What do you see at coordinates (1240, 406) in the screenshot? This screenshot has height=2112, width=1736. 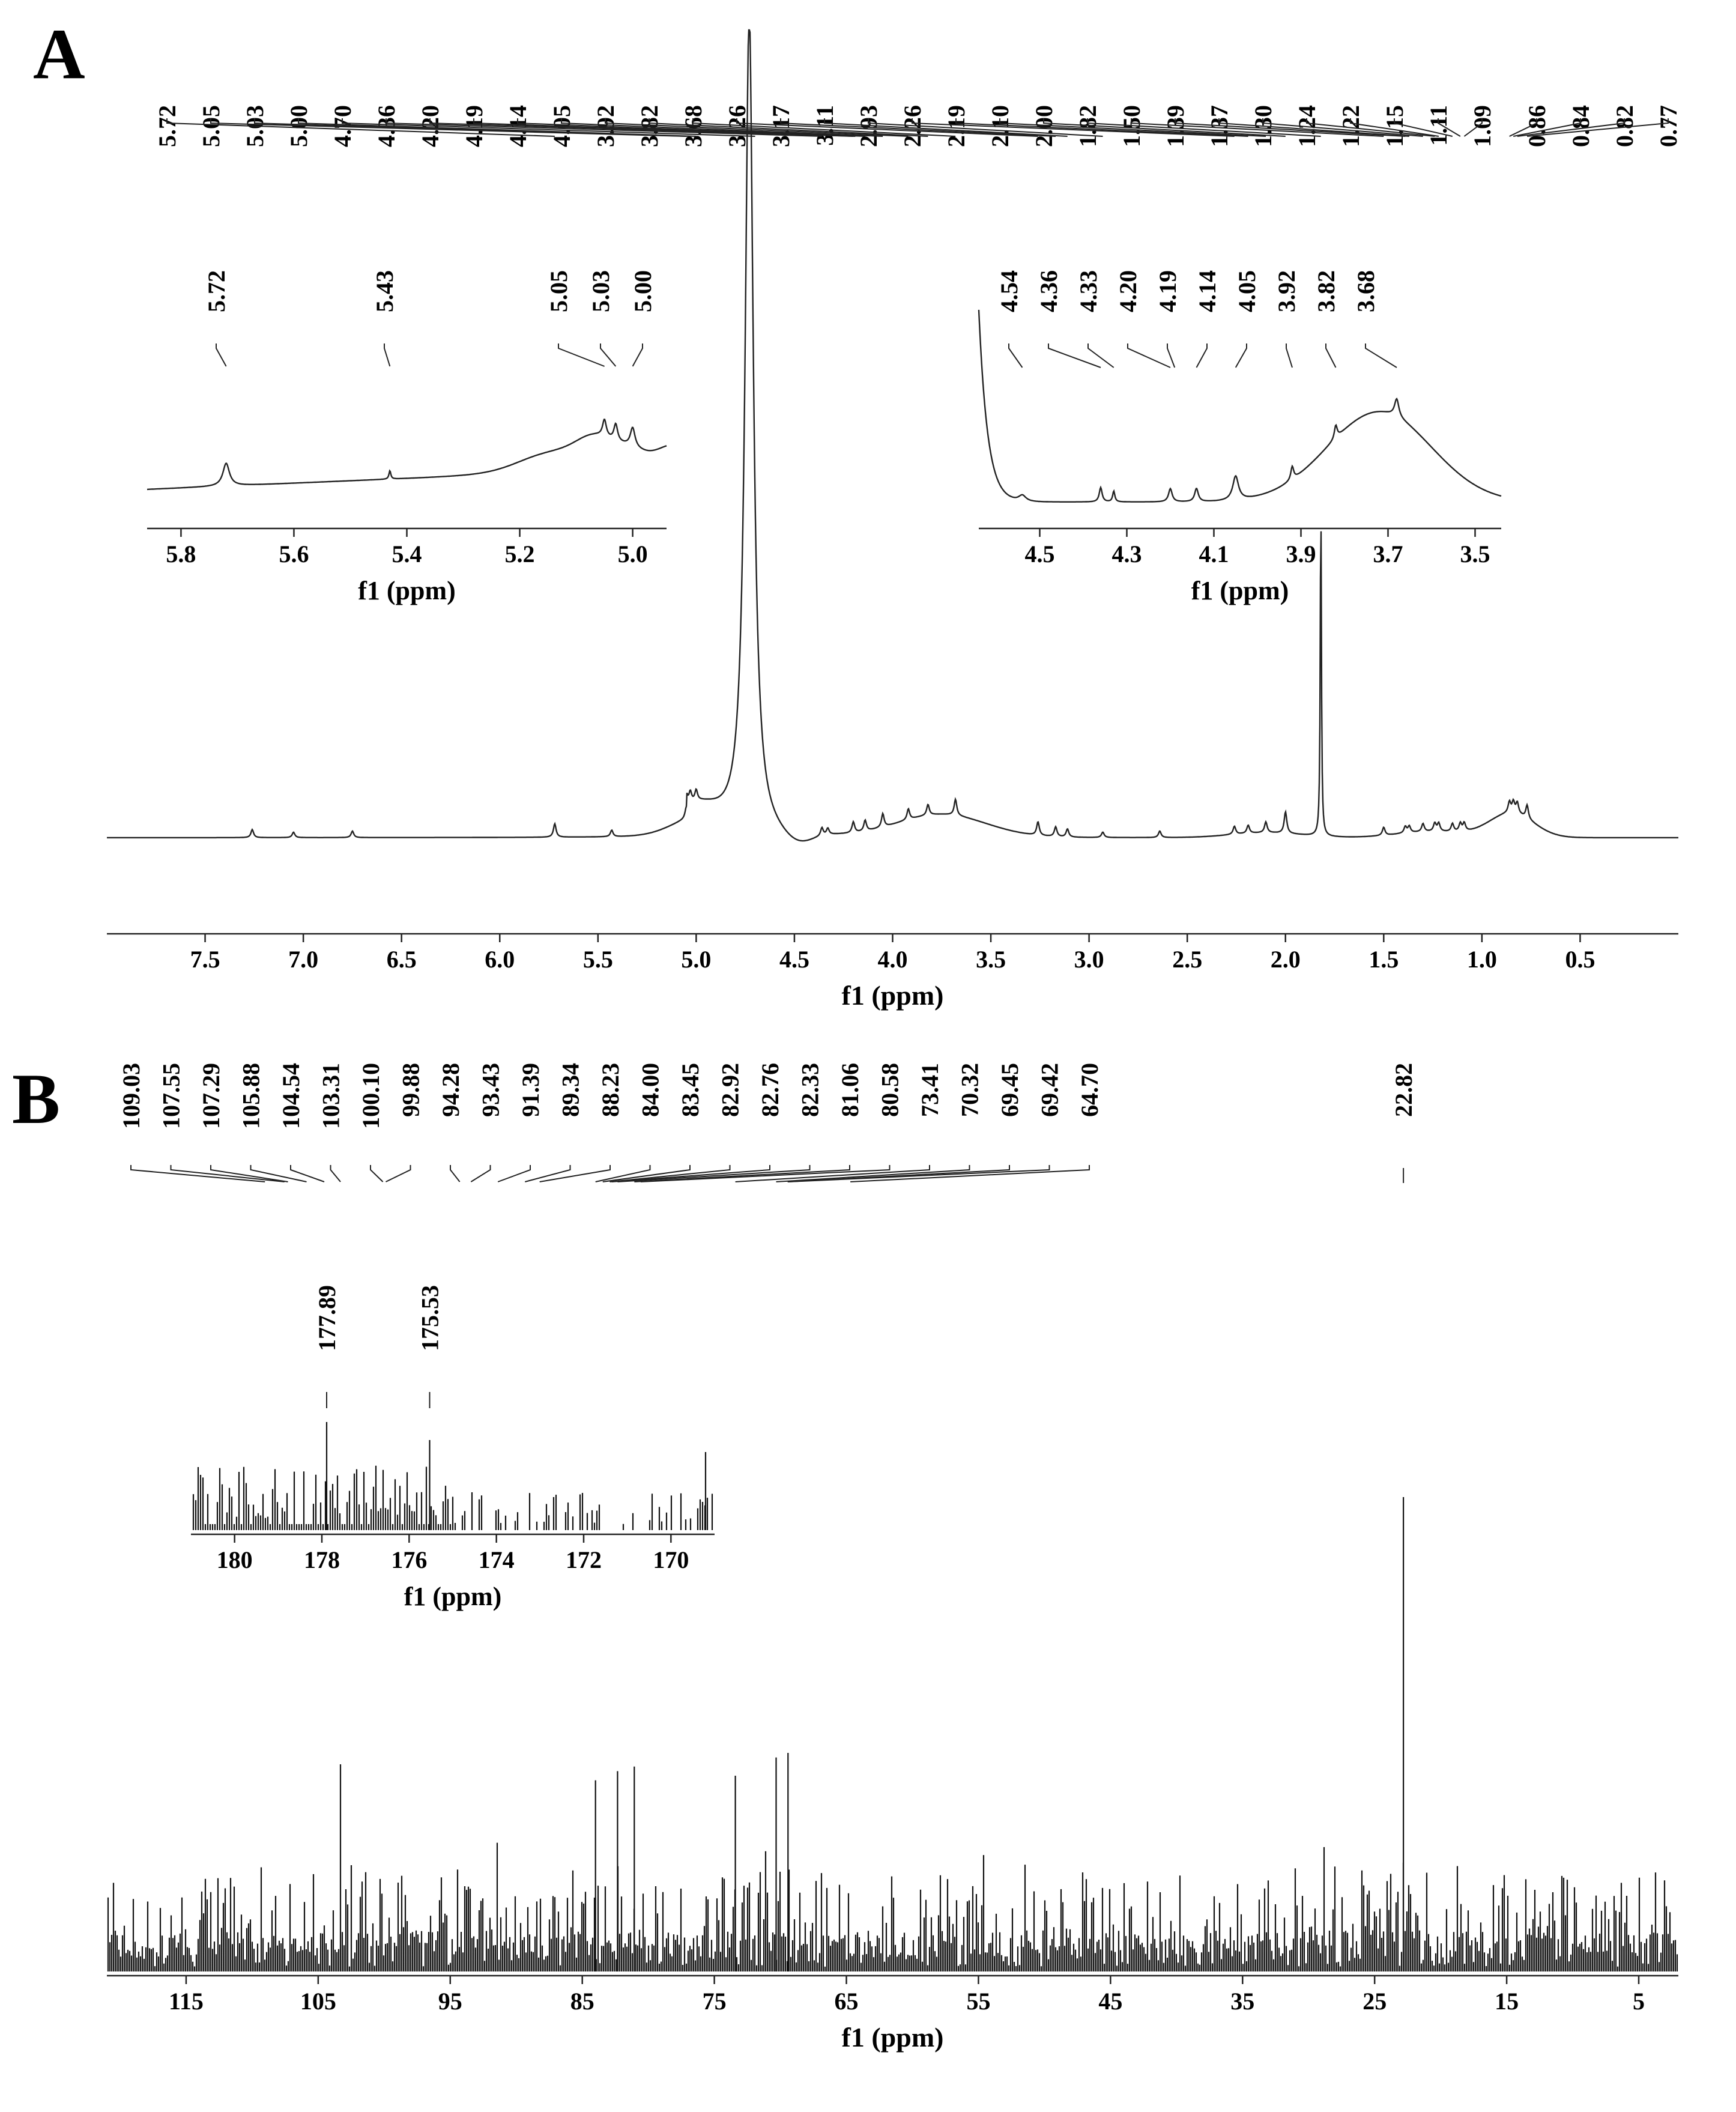 I see `inset-a2-spectrum-trace` at bounding box center [1240, 406].